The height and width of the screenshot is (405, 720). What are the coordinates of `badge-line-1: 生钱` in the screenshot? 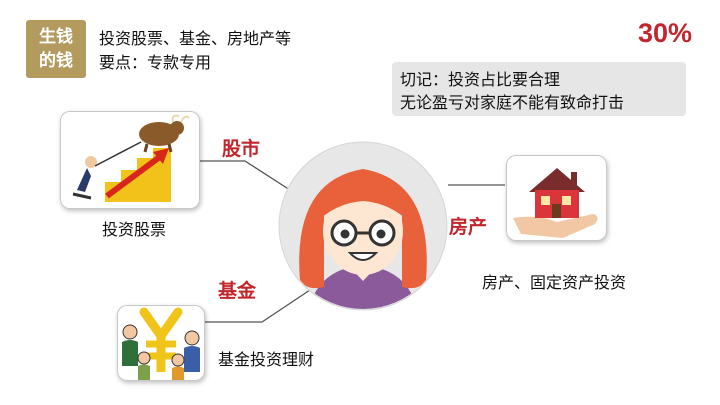 It's located at (56, 37).